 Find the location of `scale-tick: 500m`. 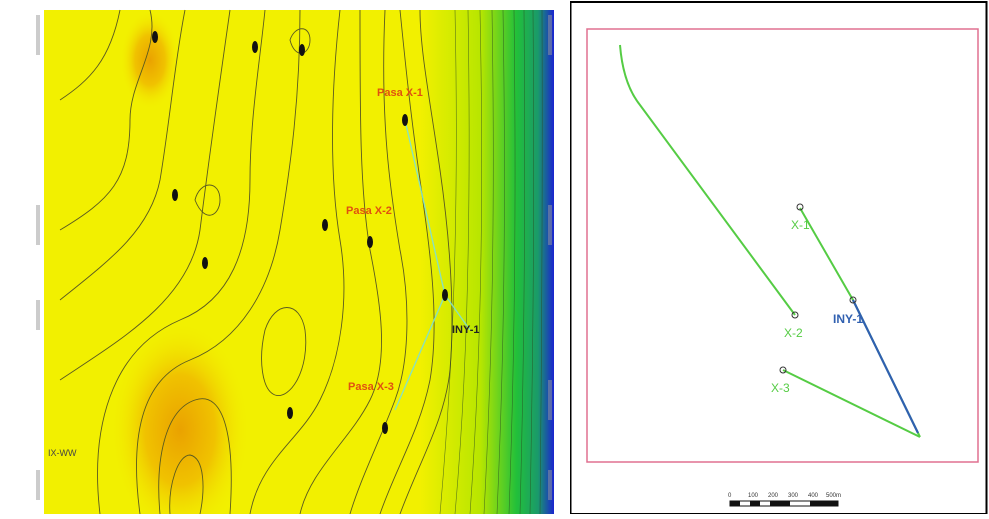

scale-tick: 500m is located at coordinates (833, 496).